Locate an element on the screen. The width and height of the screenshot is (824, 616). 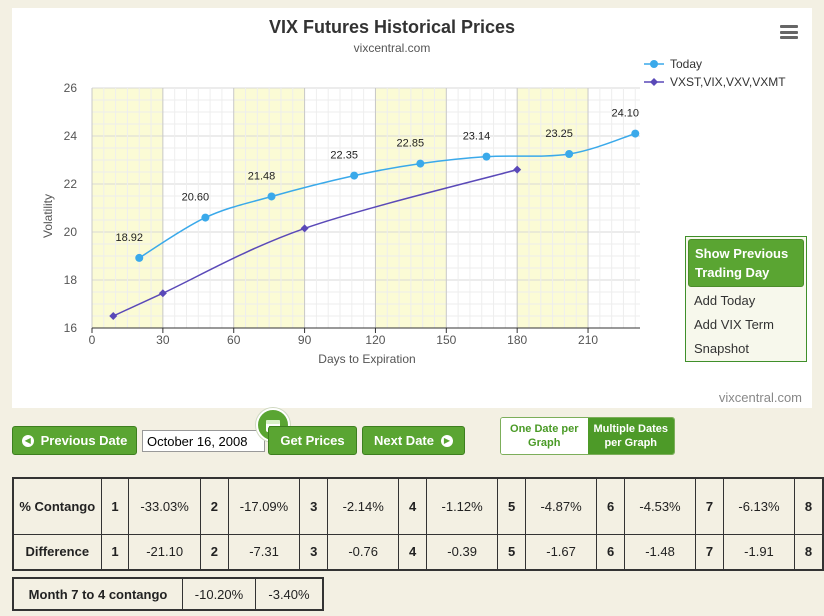
data-label: 22.85 is located at coordinates (411, 144).